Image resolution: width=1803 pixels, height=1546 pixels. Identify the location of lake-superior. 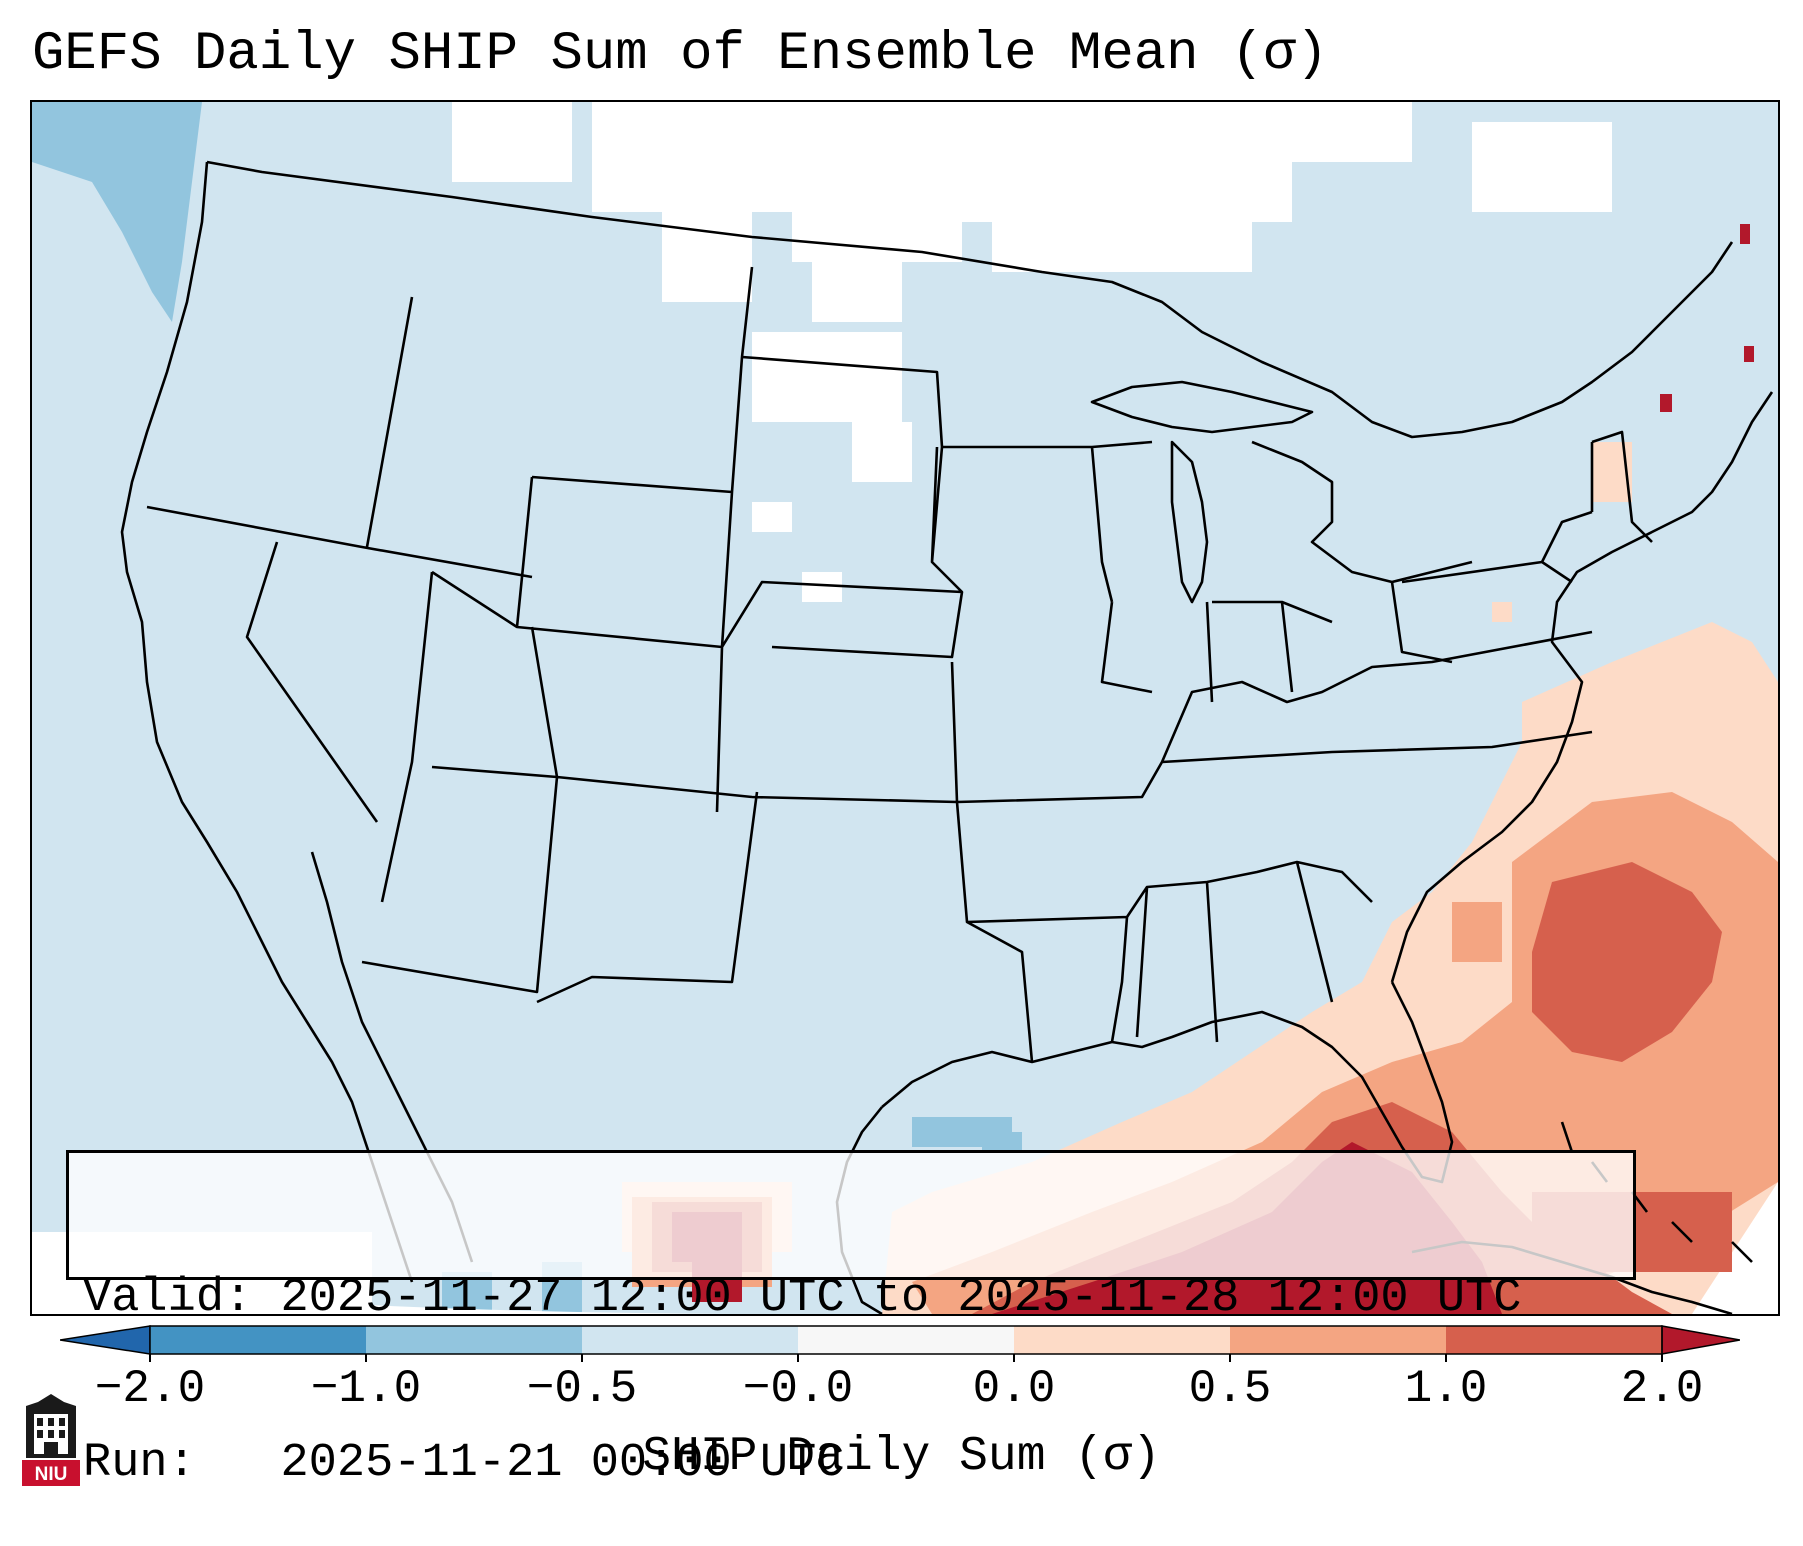
(1202, 407).